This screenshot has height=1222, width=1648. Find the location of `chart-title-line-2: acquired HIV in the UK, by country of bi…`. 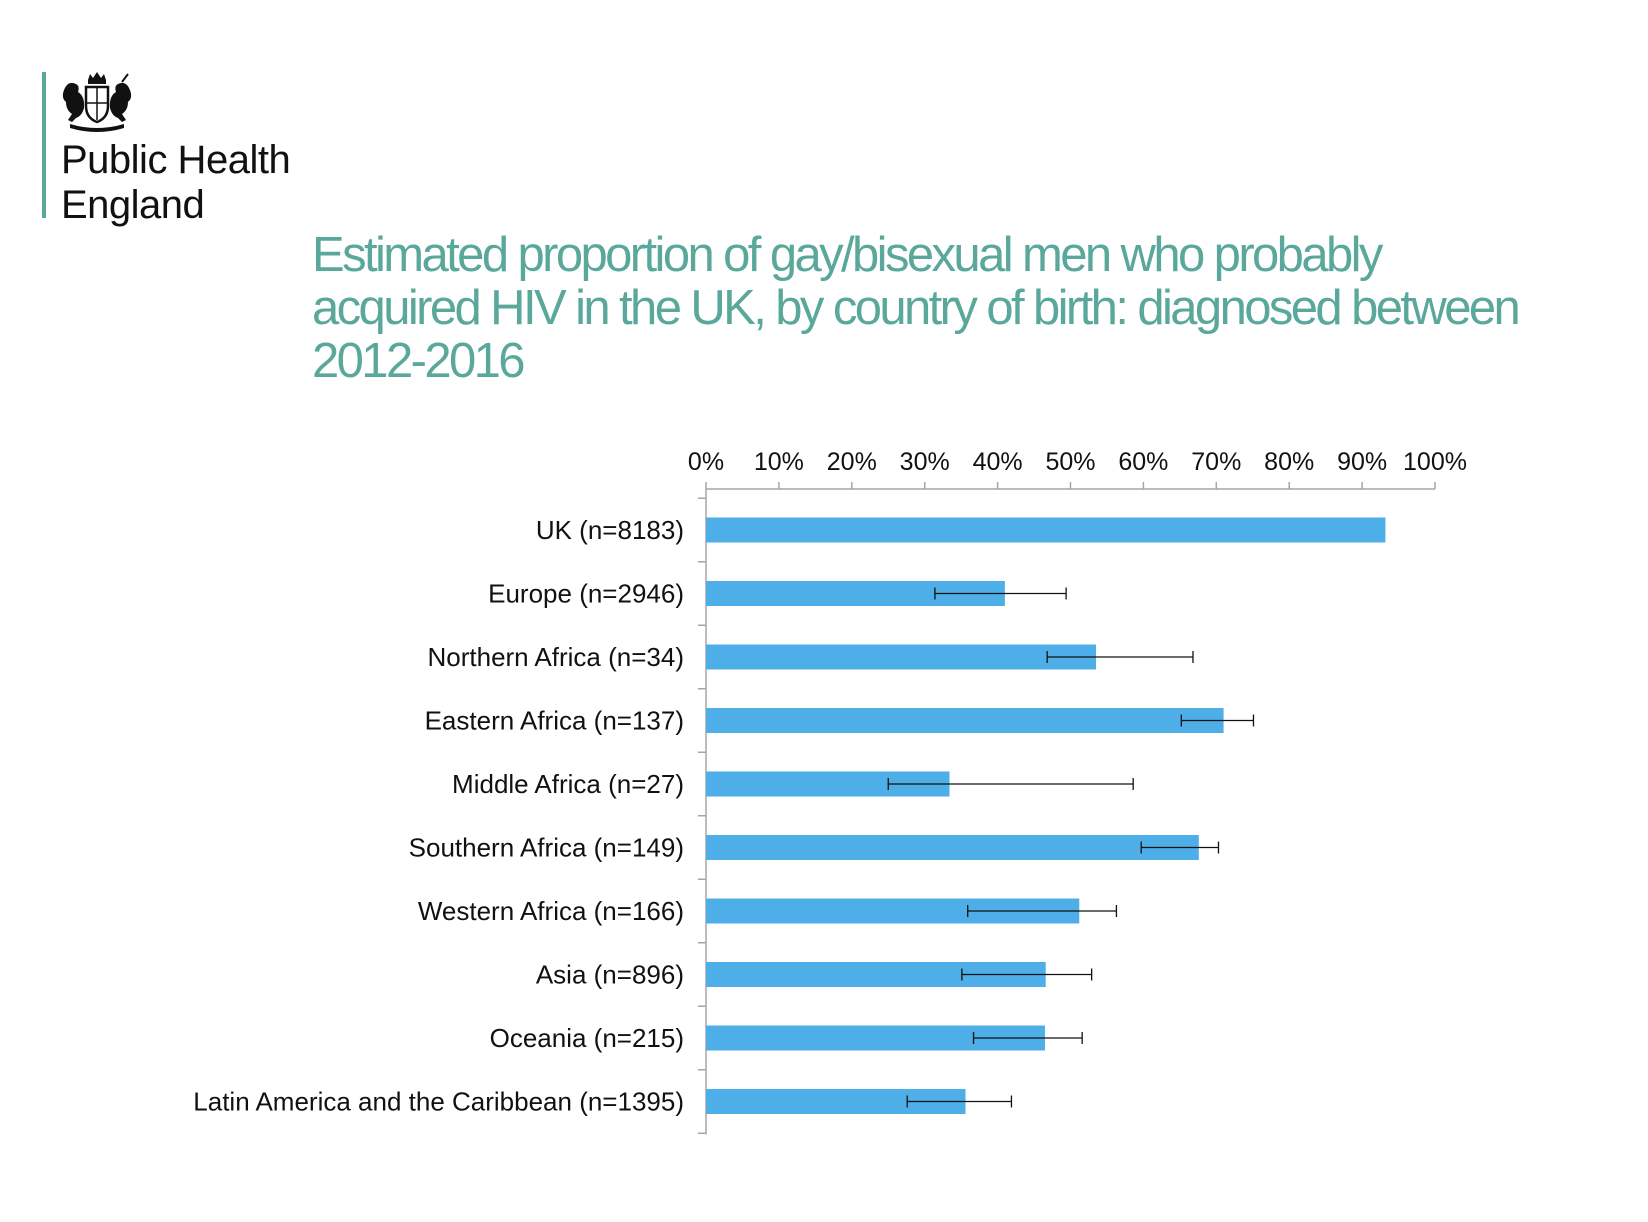

chart-title-line-2: acquired HIV in the UK, by country of bi… is located at coordinates (916, 308).